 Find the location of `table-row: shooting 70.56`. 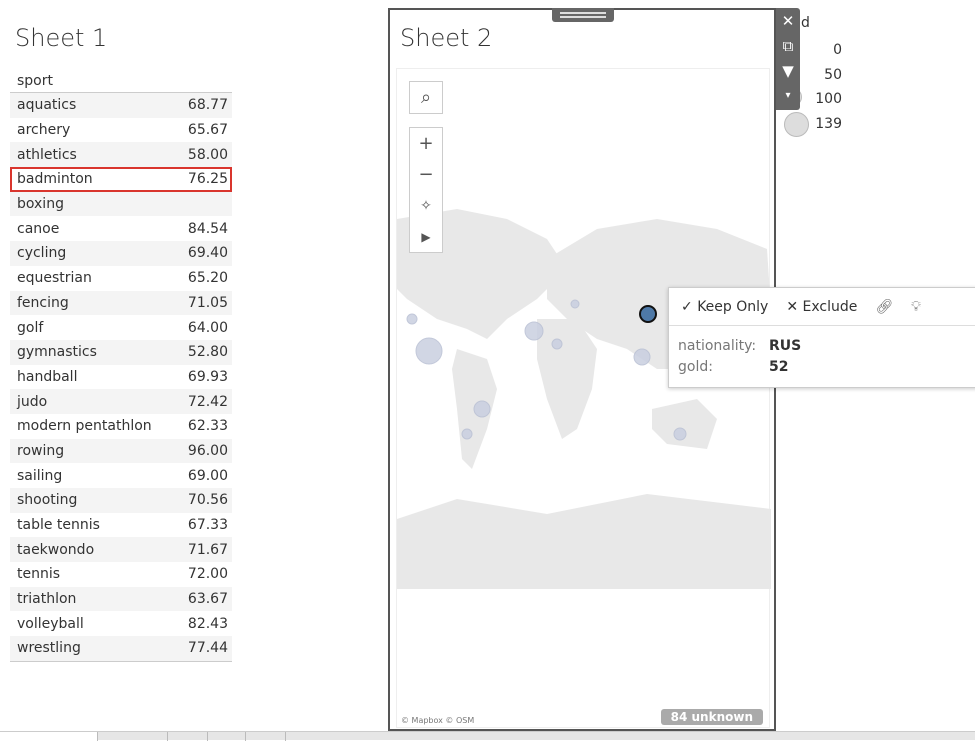

table-row: shooting 70.56 is located at coordinates (121, 500).